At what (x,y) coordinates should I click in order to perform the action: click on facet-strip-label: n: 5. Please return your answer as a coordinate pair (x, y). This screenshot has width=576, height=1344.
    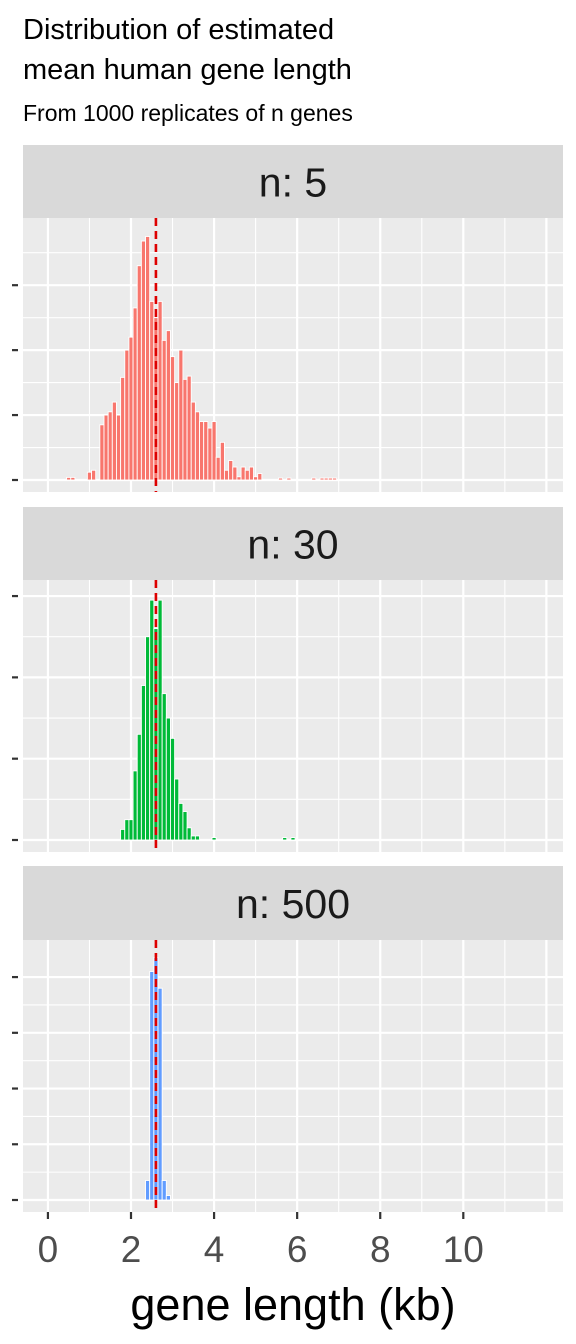
    Looking at the image, I should click on (293, 183).